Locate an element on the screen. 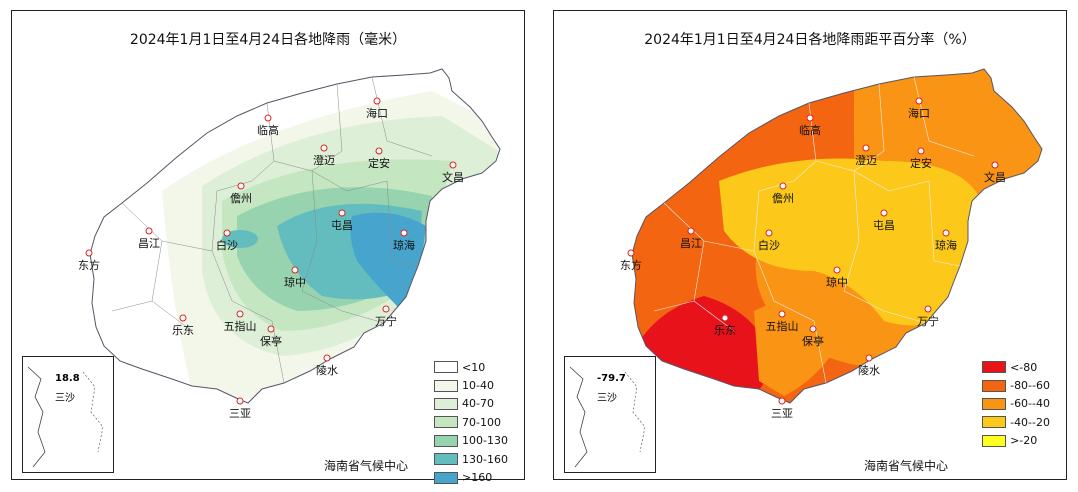 The width and height of the screenshot is (1078, 492). legend-entry: 40-70 is located at coordinates (471, 404).